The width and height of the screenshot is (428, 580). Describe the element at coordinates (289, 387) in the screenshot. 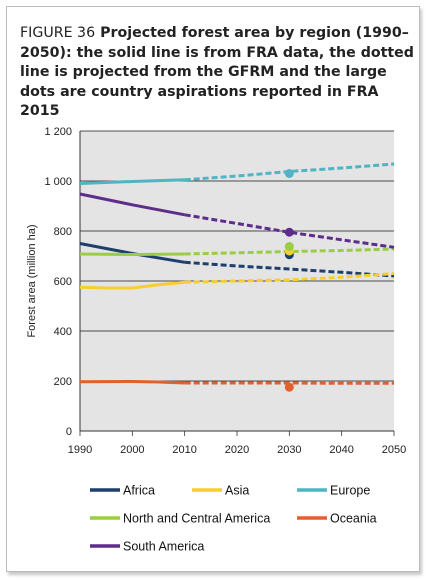

I see `aspiration-dot-oceania` at that location.